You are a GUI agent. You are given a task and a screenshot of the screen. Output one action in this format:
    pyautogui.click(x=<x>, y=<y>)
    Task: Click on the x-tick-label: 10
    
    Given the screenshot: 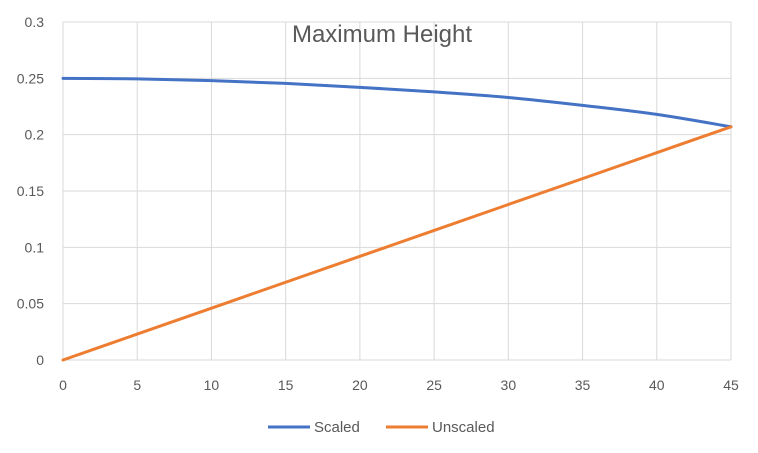 What is the action you would take?
    pyautogui.click(x=212, y=385)
    